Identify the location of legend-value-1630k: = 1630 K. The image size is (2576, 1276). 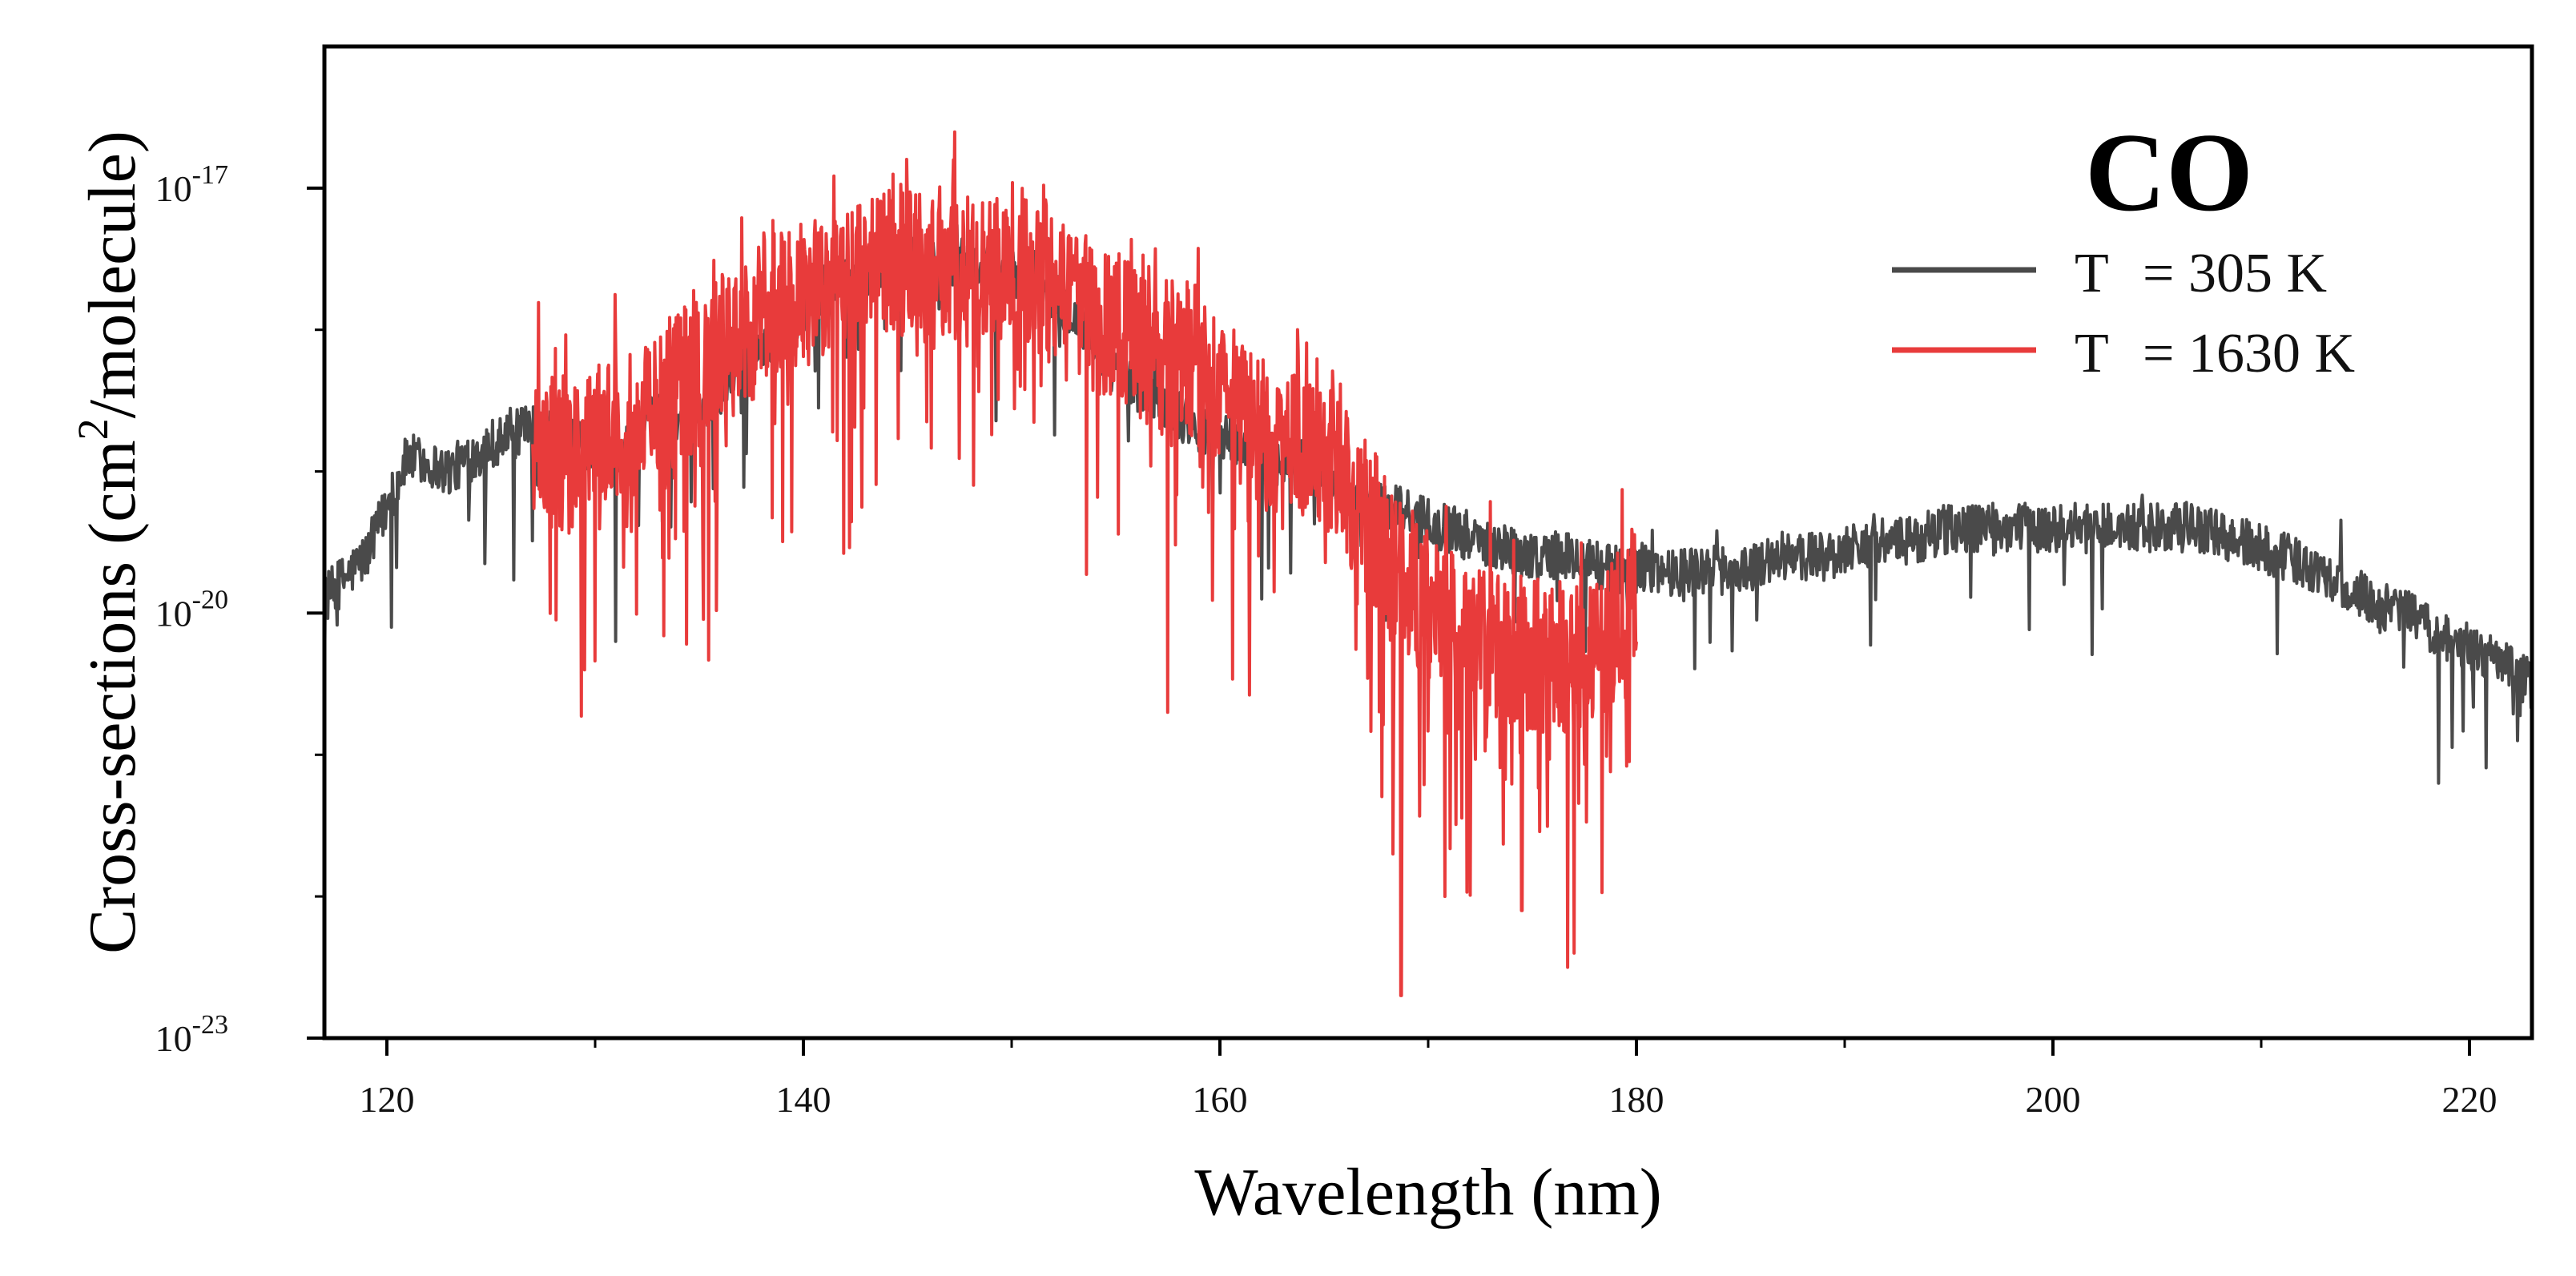
(2249, 354).